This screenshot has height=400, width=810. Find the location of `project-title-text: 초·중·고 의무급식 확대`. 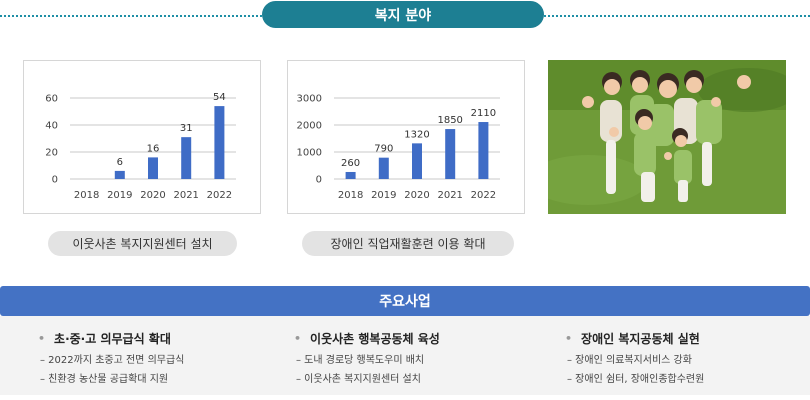

project-title-text: 초·중·고 의무급식 확대 is located at coordinates (112, 339).